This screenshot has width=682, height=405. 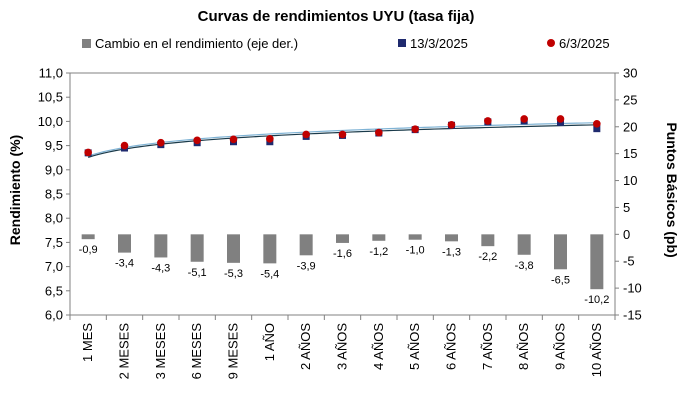 What do you see at coordinates (439, 43) in the screenshot?
I see `legend-label-13-3: 13/3/2025` at bounding box center [439, 43].